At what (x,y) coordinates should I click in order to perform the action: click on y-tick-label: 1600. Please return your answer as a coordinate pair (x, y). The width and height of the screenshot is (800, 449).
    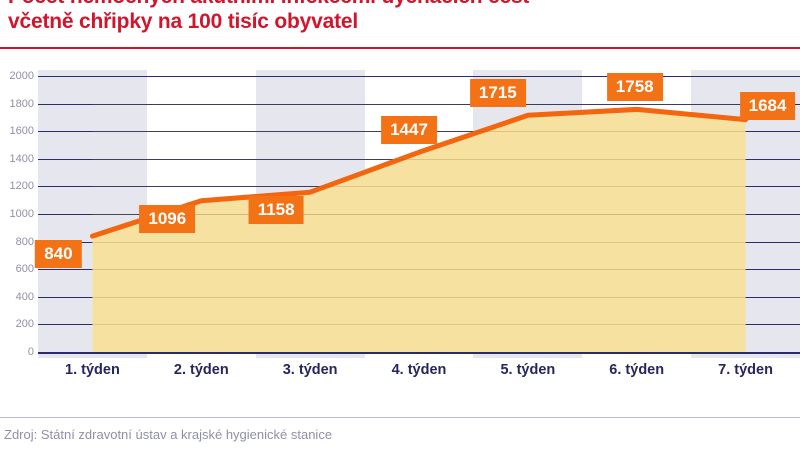
    Looking at the image, I should click on (21, 131).